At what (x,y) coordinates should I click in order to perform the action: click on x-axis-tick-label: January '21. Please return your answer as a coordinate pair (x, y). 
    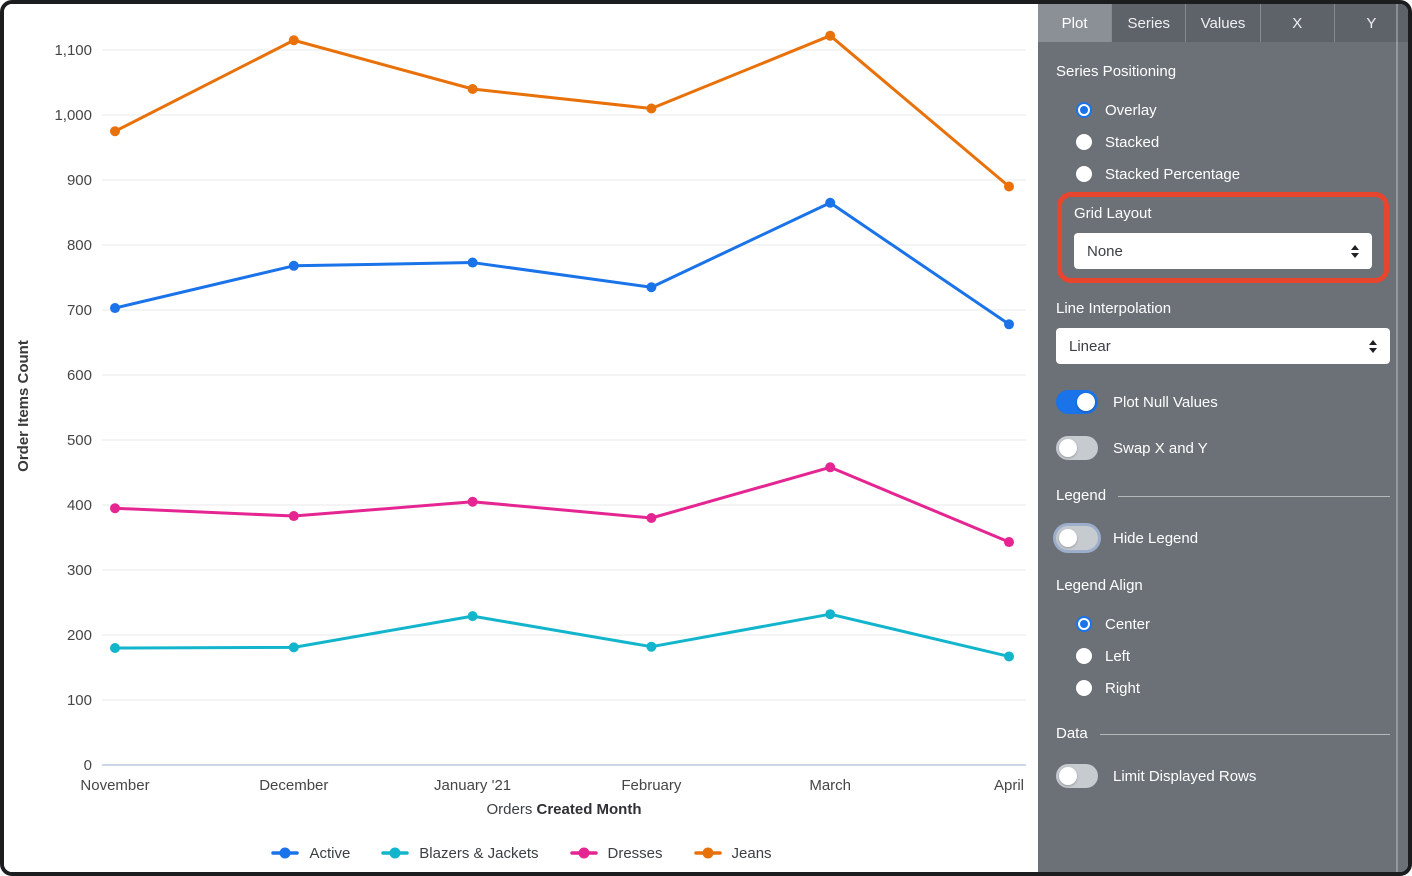
    Looking at the image, I should click on (472, 785).